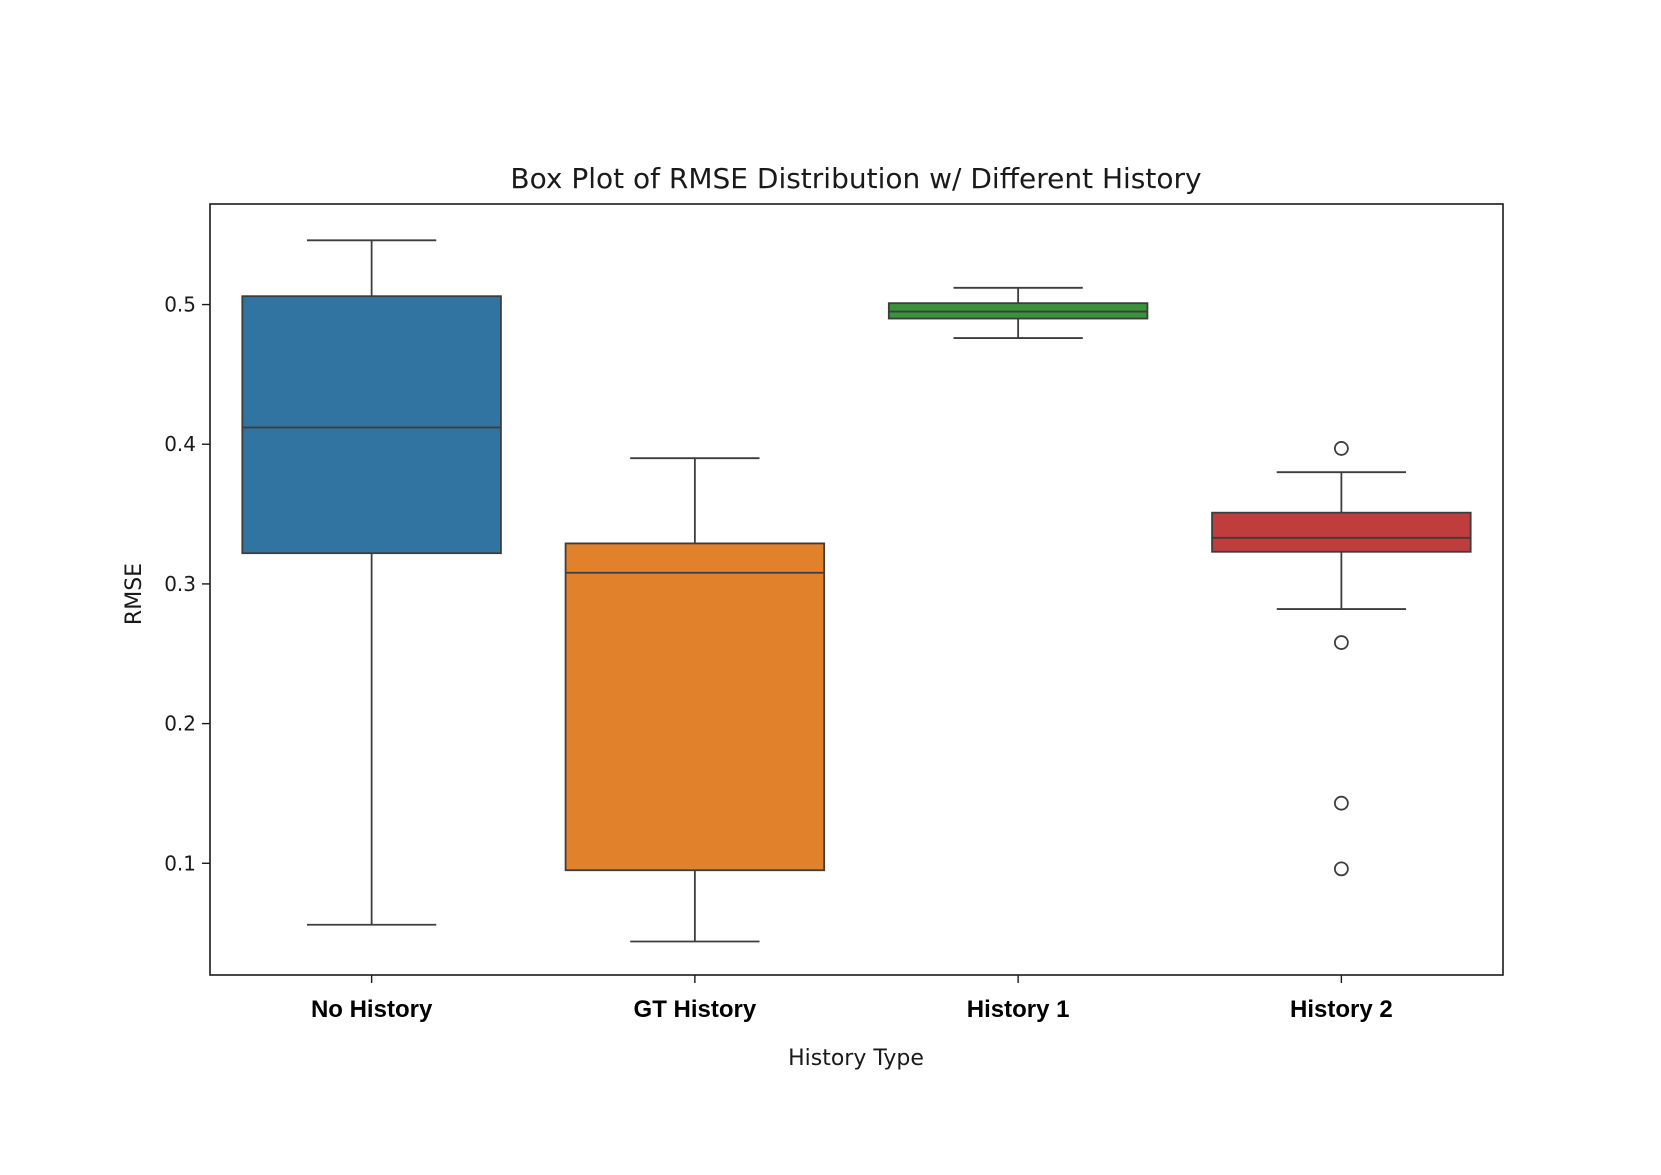  I want to click on y-tick-label: 0.5, so click(180, 305).